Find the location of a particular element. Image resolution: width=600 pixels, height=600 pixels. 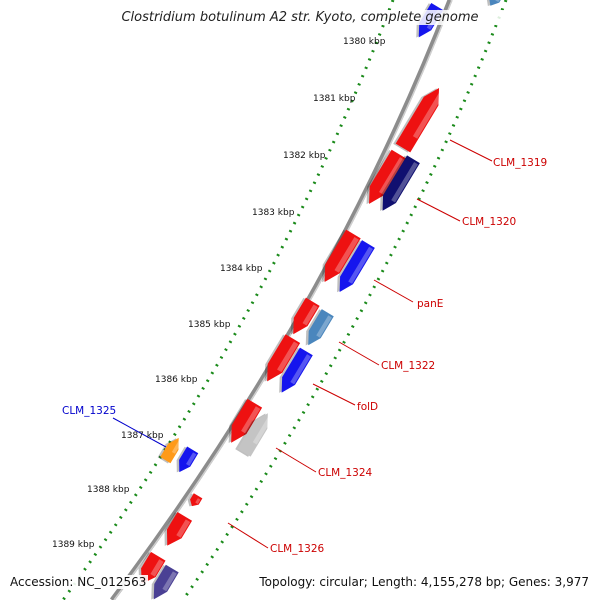

ruler-label: 1382 kbp is located at coordinates (304, 156).